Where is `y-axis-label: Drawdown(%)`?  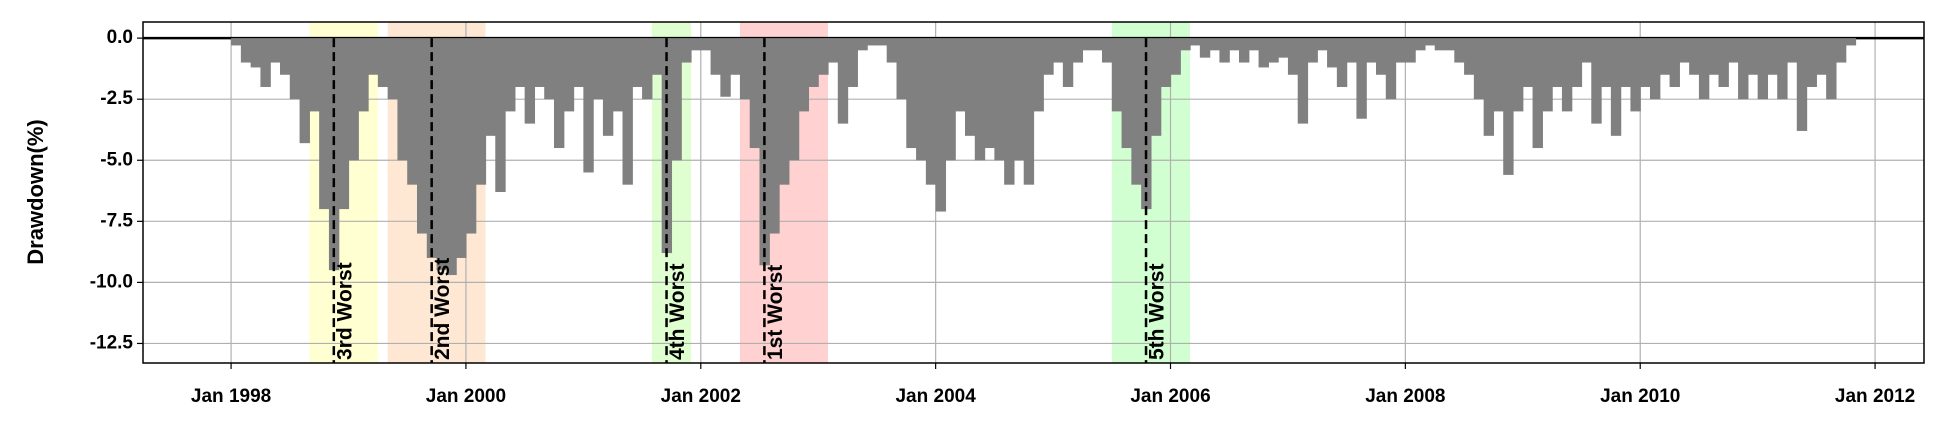
y-axis-label: Drawdown(%) is located at coordinates (35, 191).